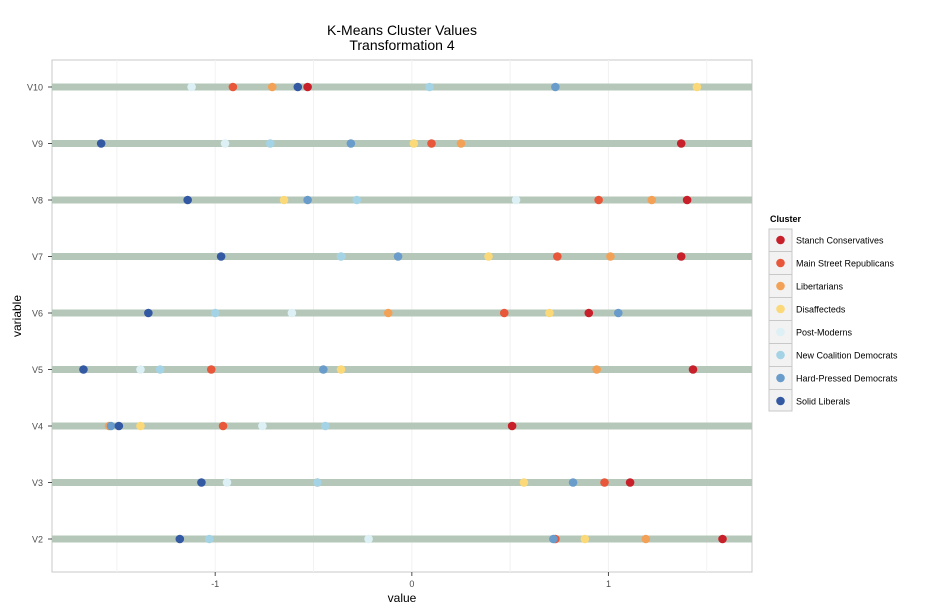 The image size is (940, 615). What do you see at coordinates (847, 379) in the screenshot?
I see `legend-label: Hard-Pressed Democrats` at bounding box center [847, 379].